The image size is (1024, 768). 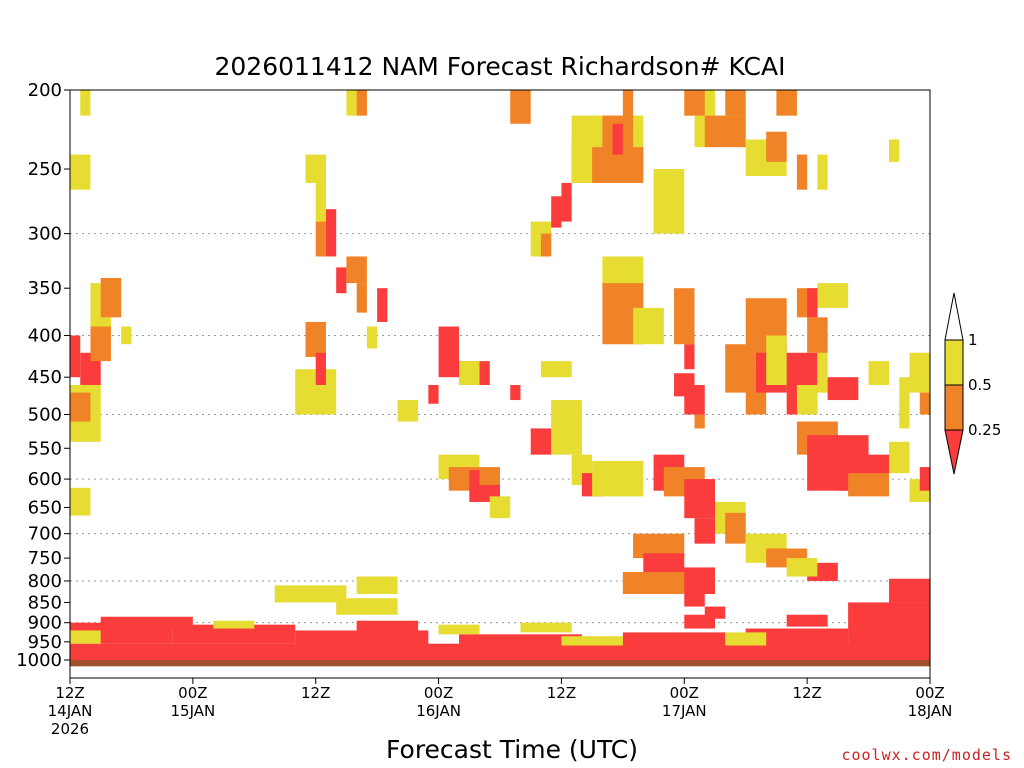 What do you see at coordinates (512, 749) in the screenshot?
I see `x-axis-label: Forecast Time (UTC)` at bounding box center [512, 749].